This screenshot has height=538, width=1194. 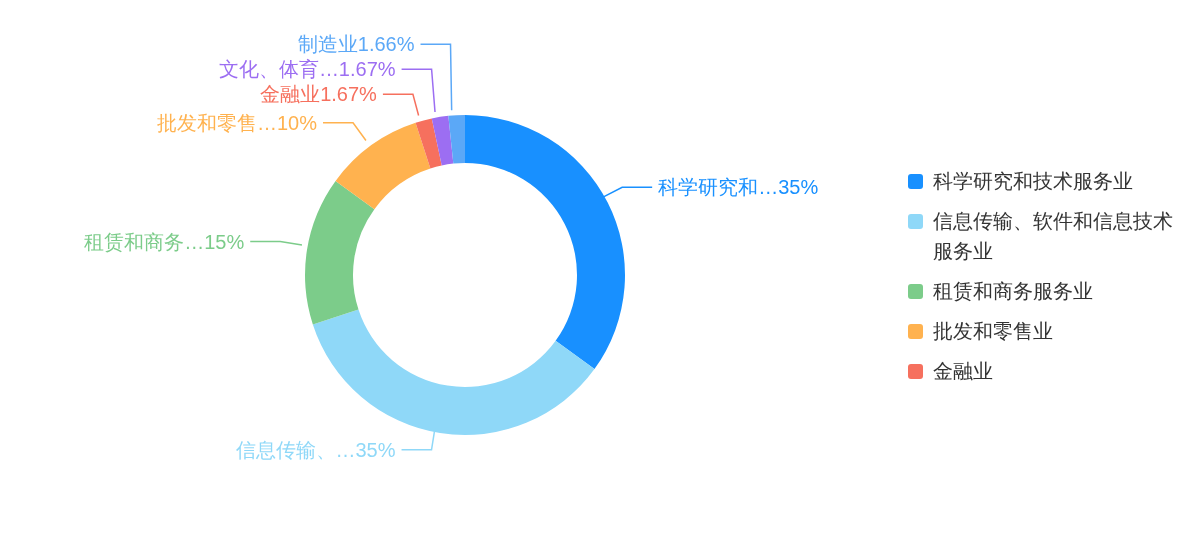 What do you see at coordinates (963, 371) in the screenshot?
I see `legend-label: 金融业` at bounding box center [963, 371].